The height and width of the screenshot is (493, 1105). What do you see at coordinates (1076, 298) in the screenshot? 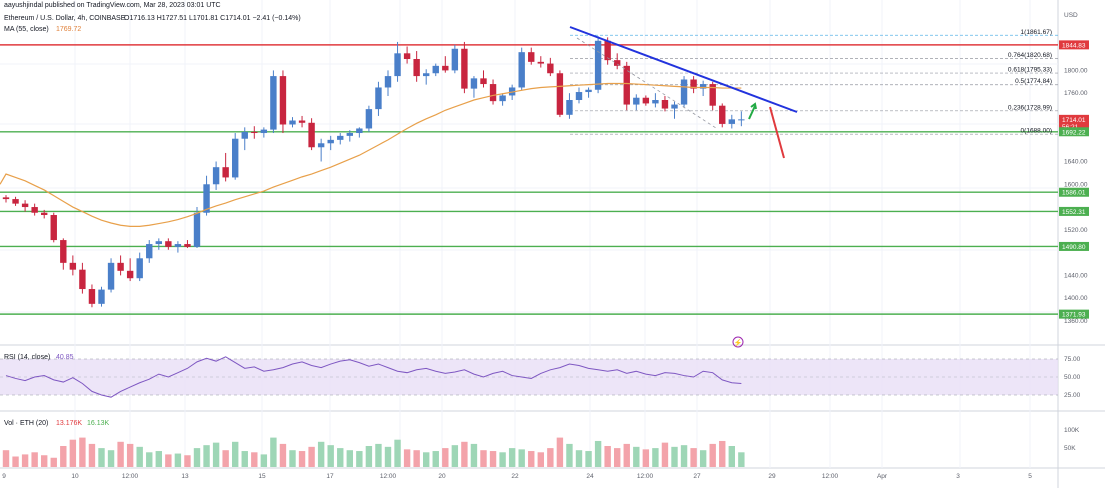
I see `price-tick: 1400.00` at bounding box center [1076, 298].